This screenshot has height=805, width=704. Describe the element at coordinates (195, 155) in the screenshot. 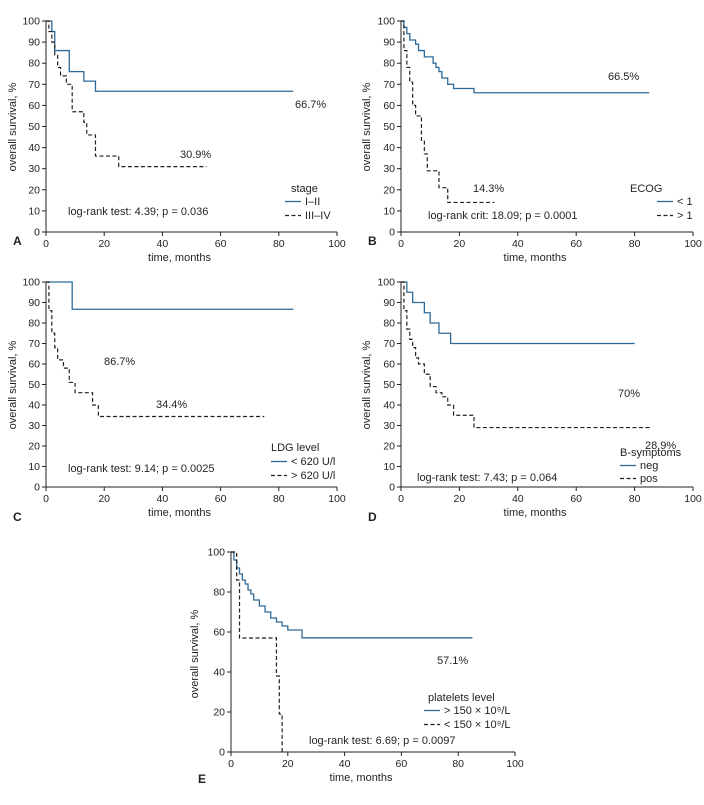

I see `series-end-label: 30.9%` at that location.